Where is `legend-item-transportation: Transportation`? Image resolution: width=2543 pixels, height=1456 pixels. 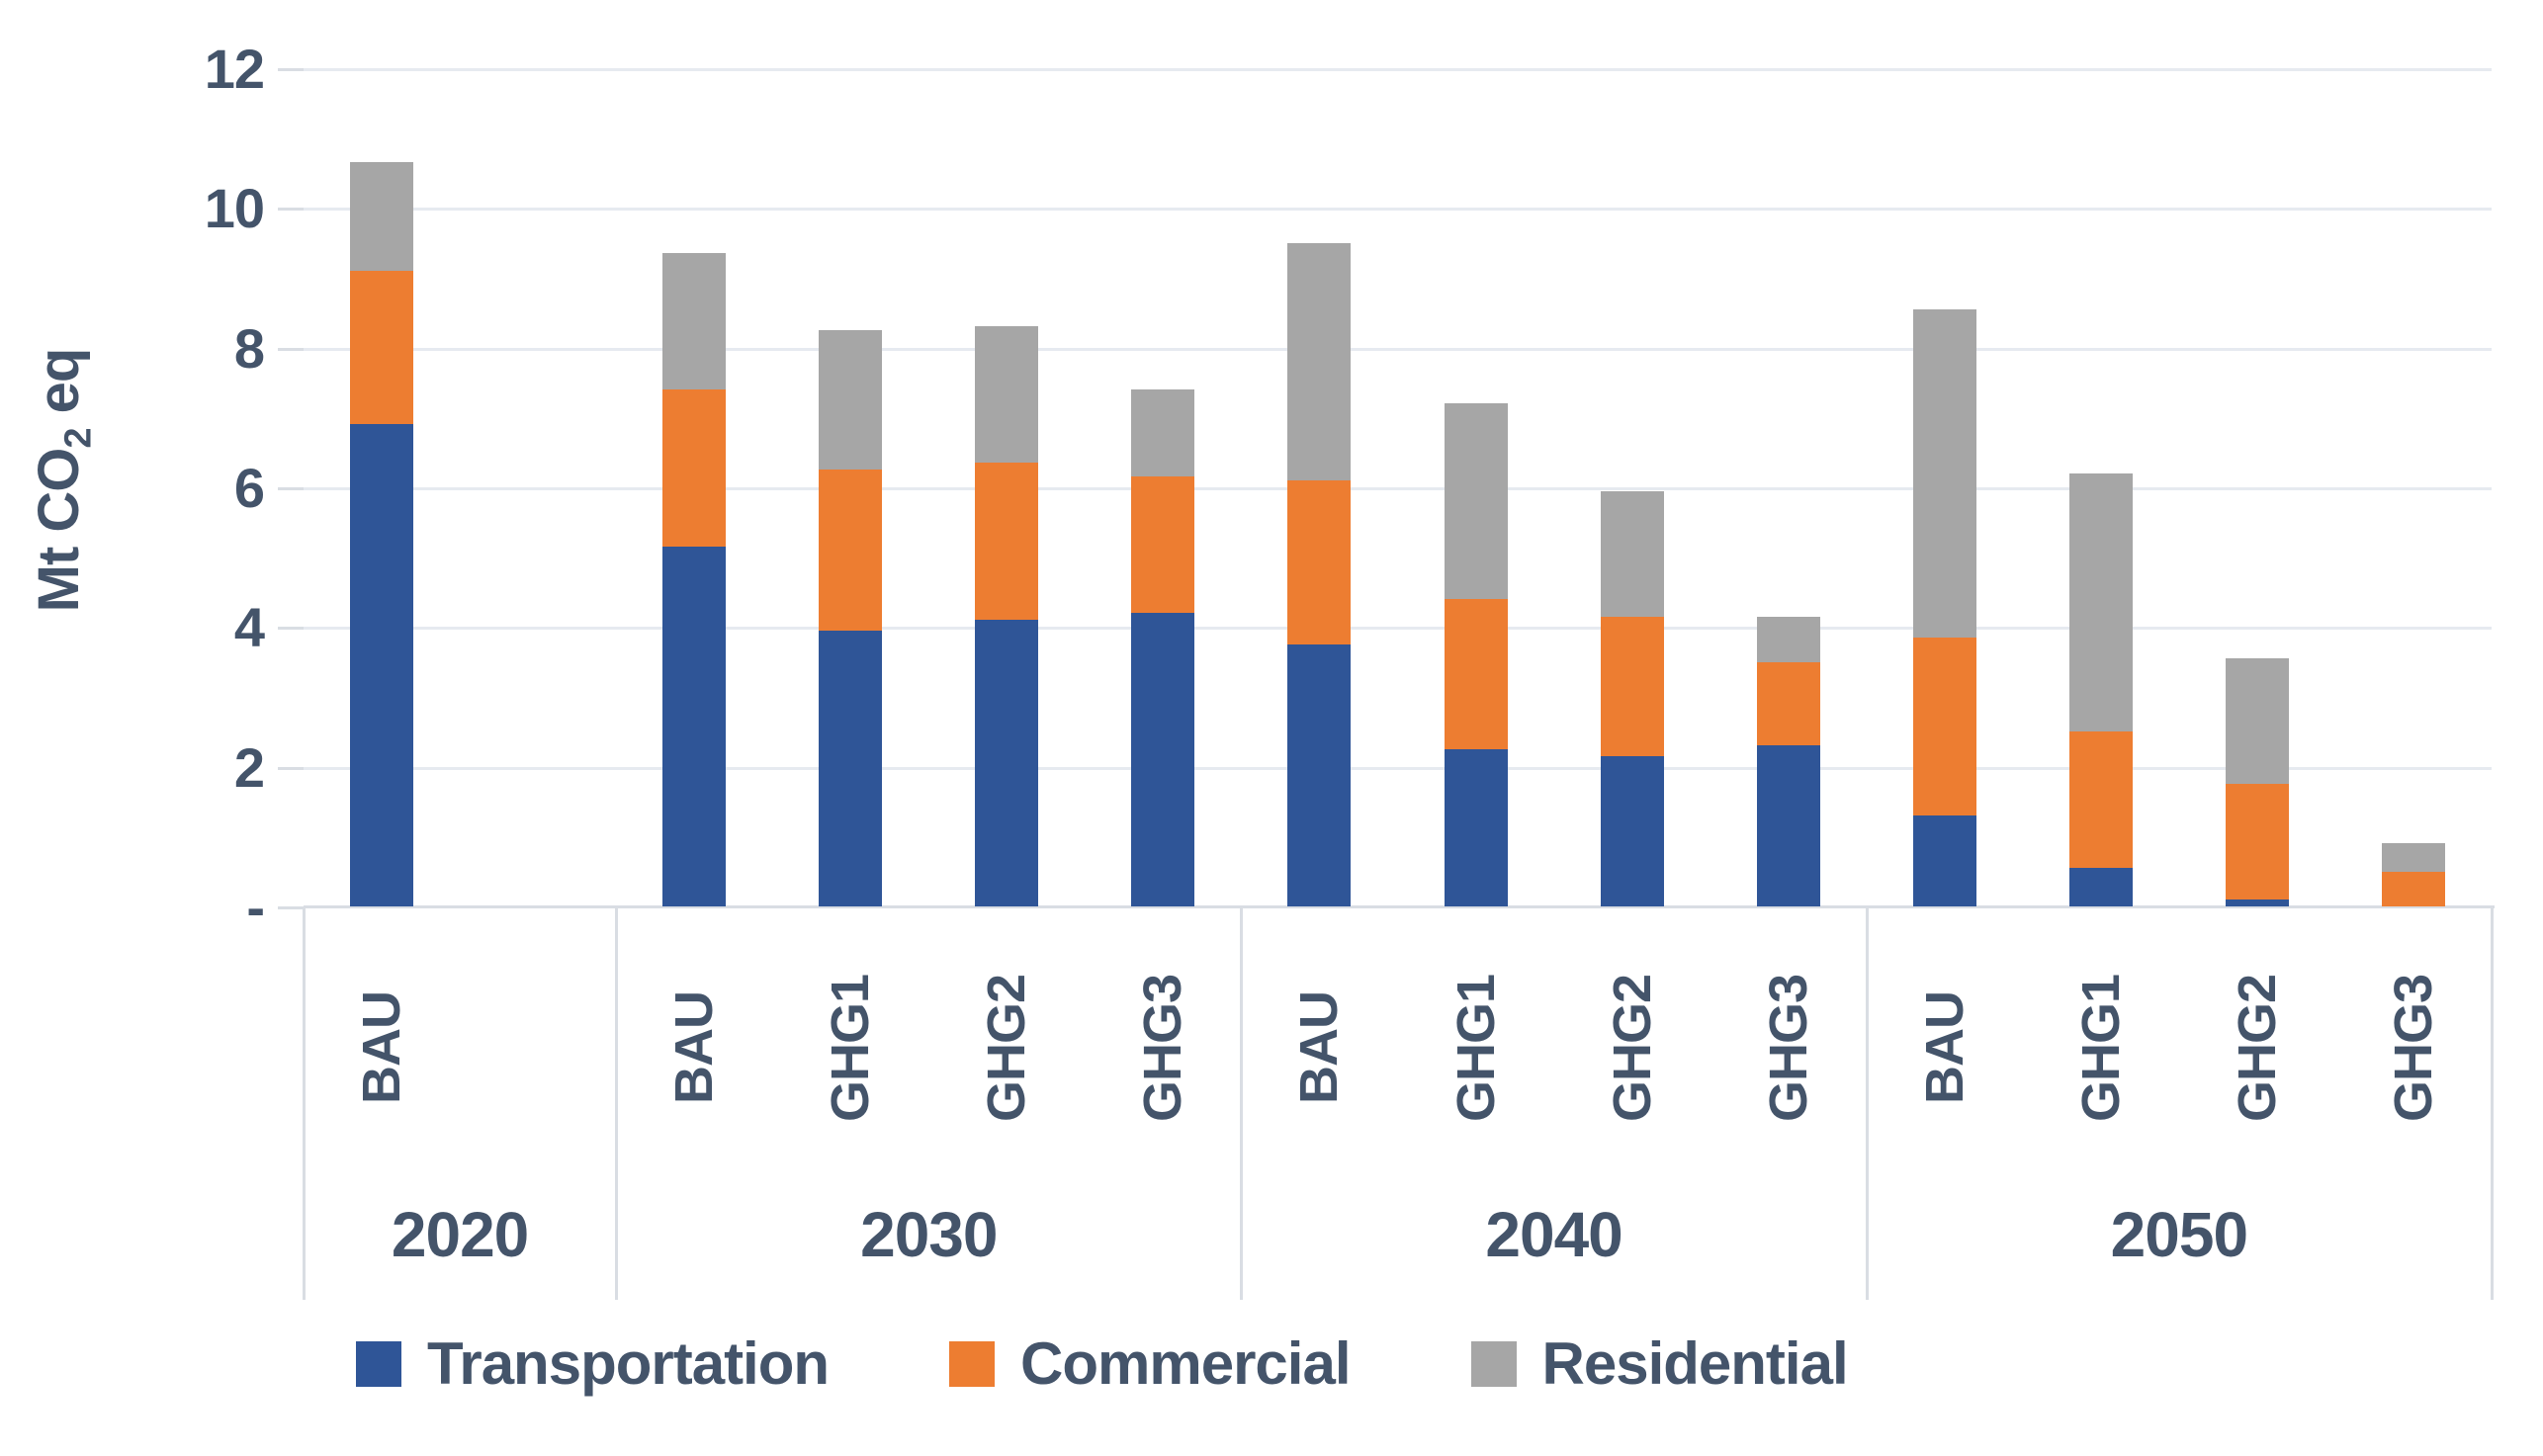
legend-item-transportation: Transportation is located at coordinates (593, 1363).